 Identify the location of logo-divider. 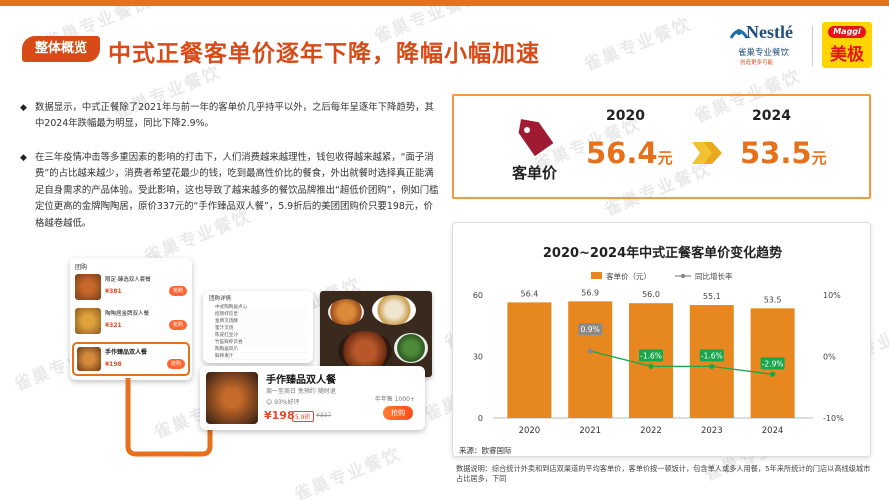
(812, 46).